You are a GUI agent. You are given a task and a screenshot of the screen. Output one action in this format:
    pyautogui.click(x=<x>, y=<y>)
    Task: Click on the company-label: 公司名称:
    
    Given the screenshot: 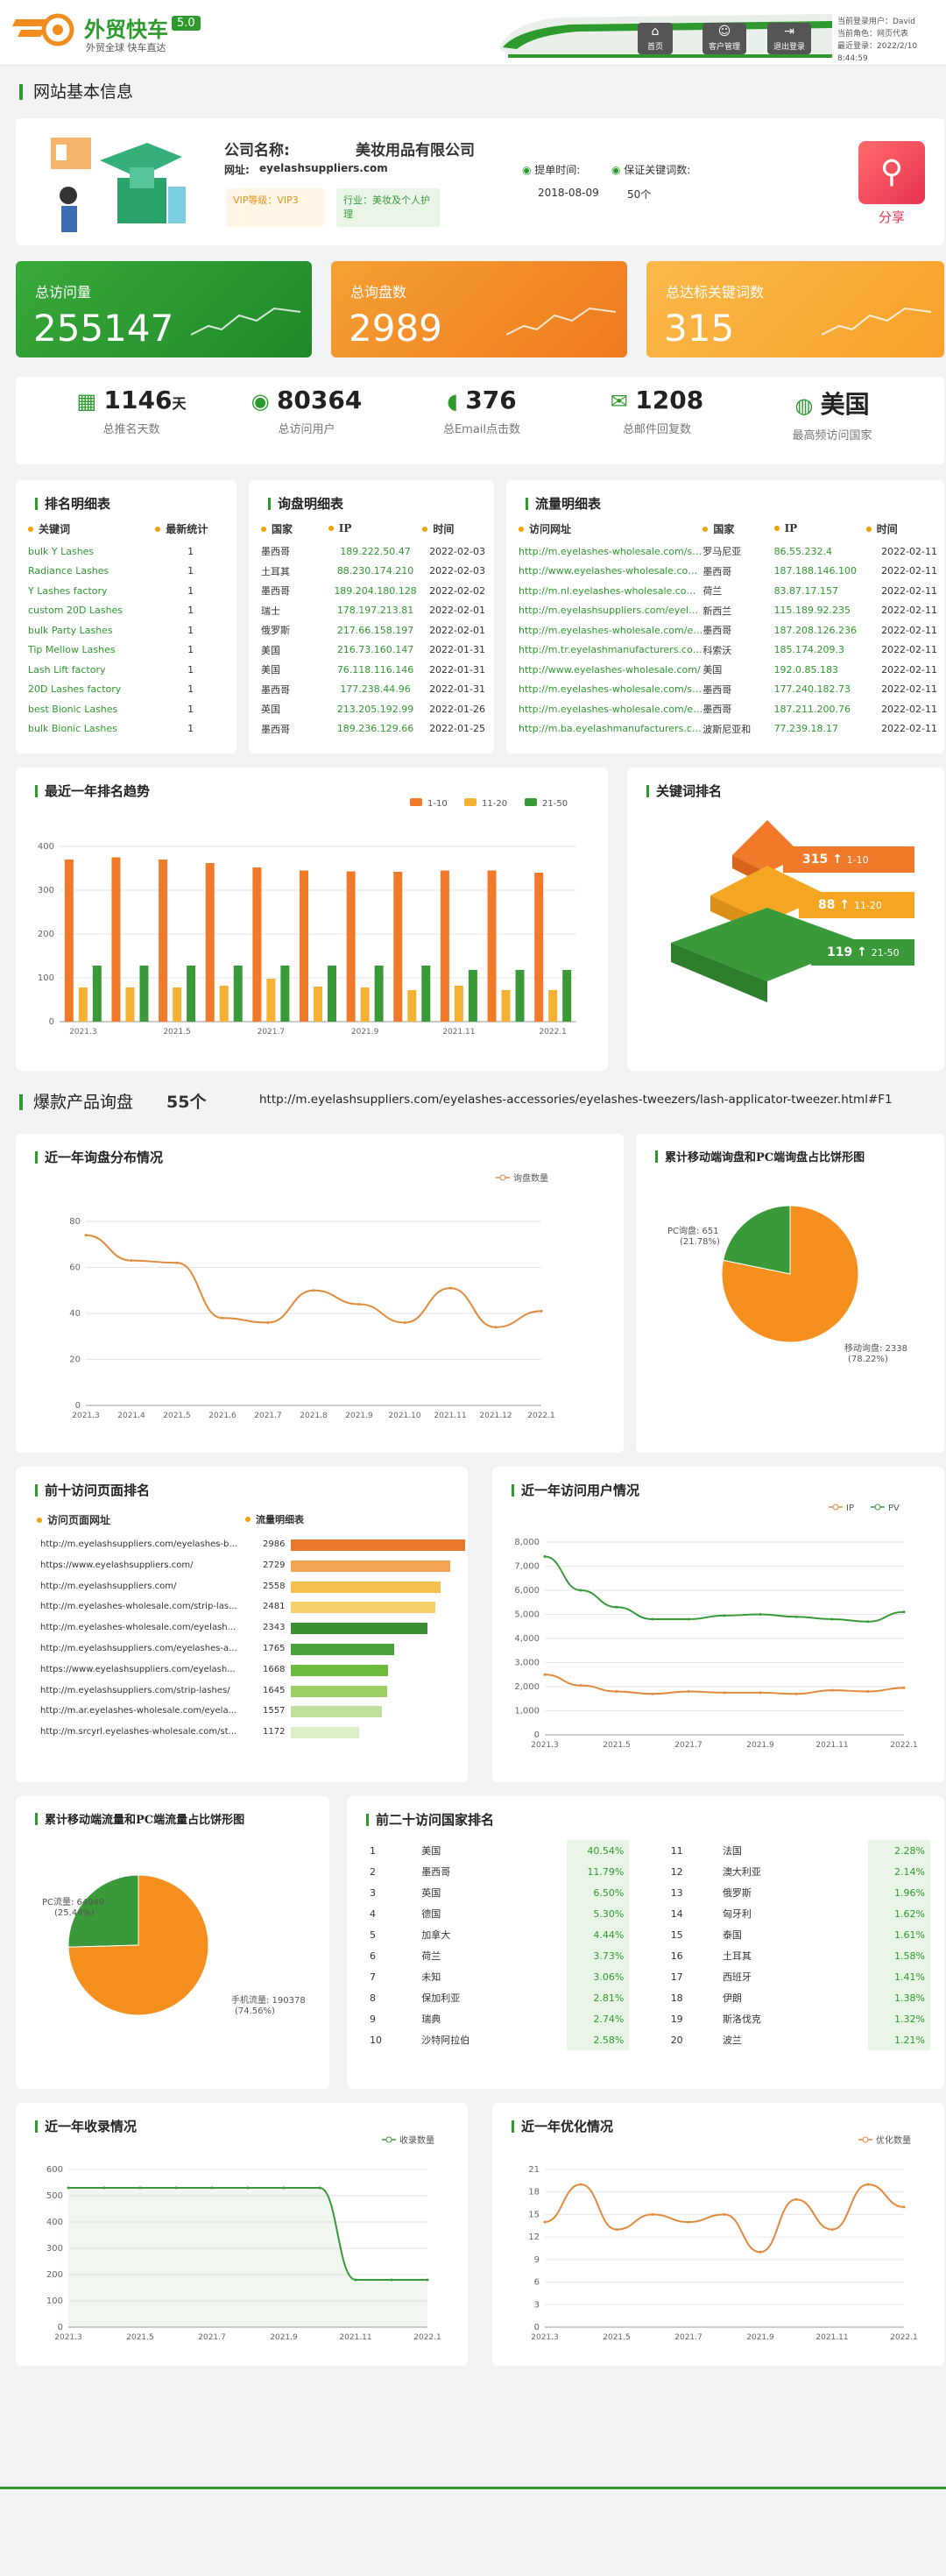 What is the action you would take?
    pyautogui.click(x=257, y=150)
    